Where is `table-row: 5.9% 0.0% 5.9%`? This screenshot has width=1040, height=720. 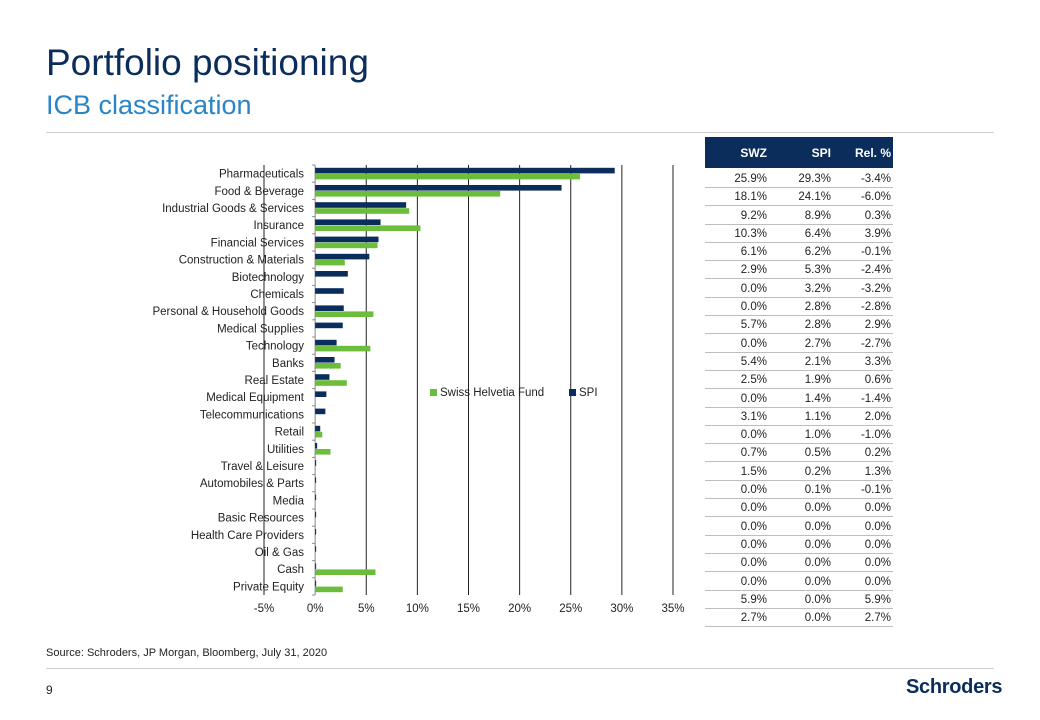
table-row: 5.9% 0.0% 5.9% is located at coordinates (799, 600).